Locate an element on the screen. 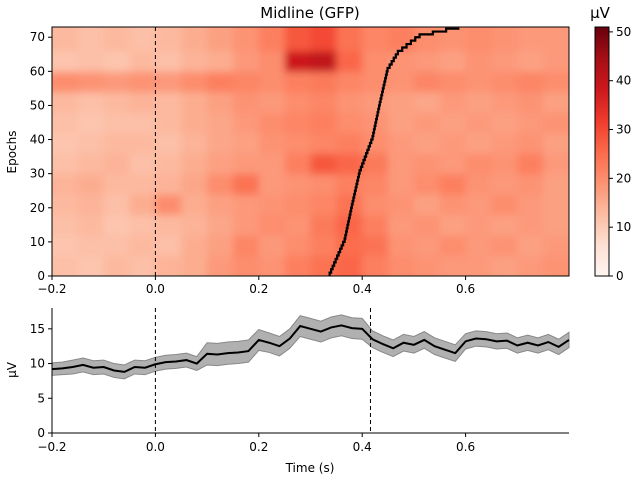 Image resolution: width=640 pixels, height=484 pixels. x-tick-label: 0.6 is located at coordinates (465, 289).